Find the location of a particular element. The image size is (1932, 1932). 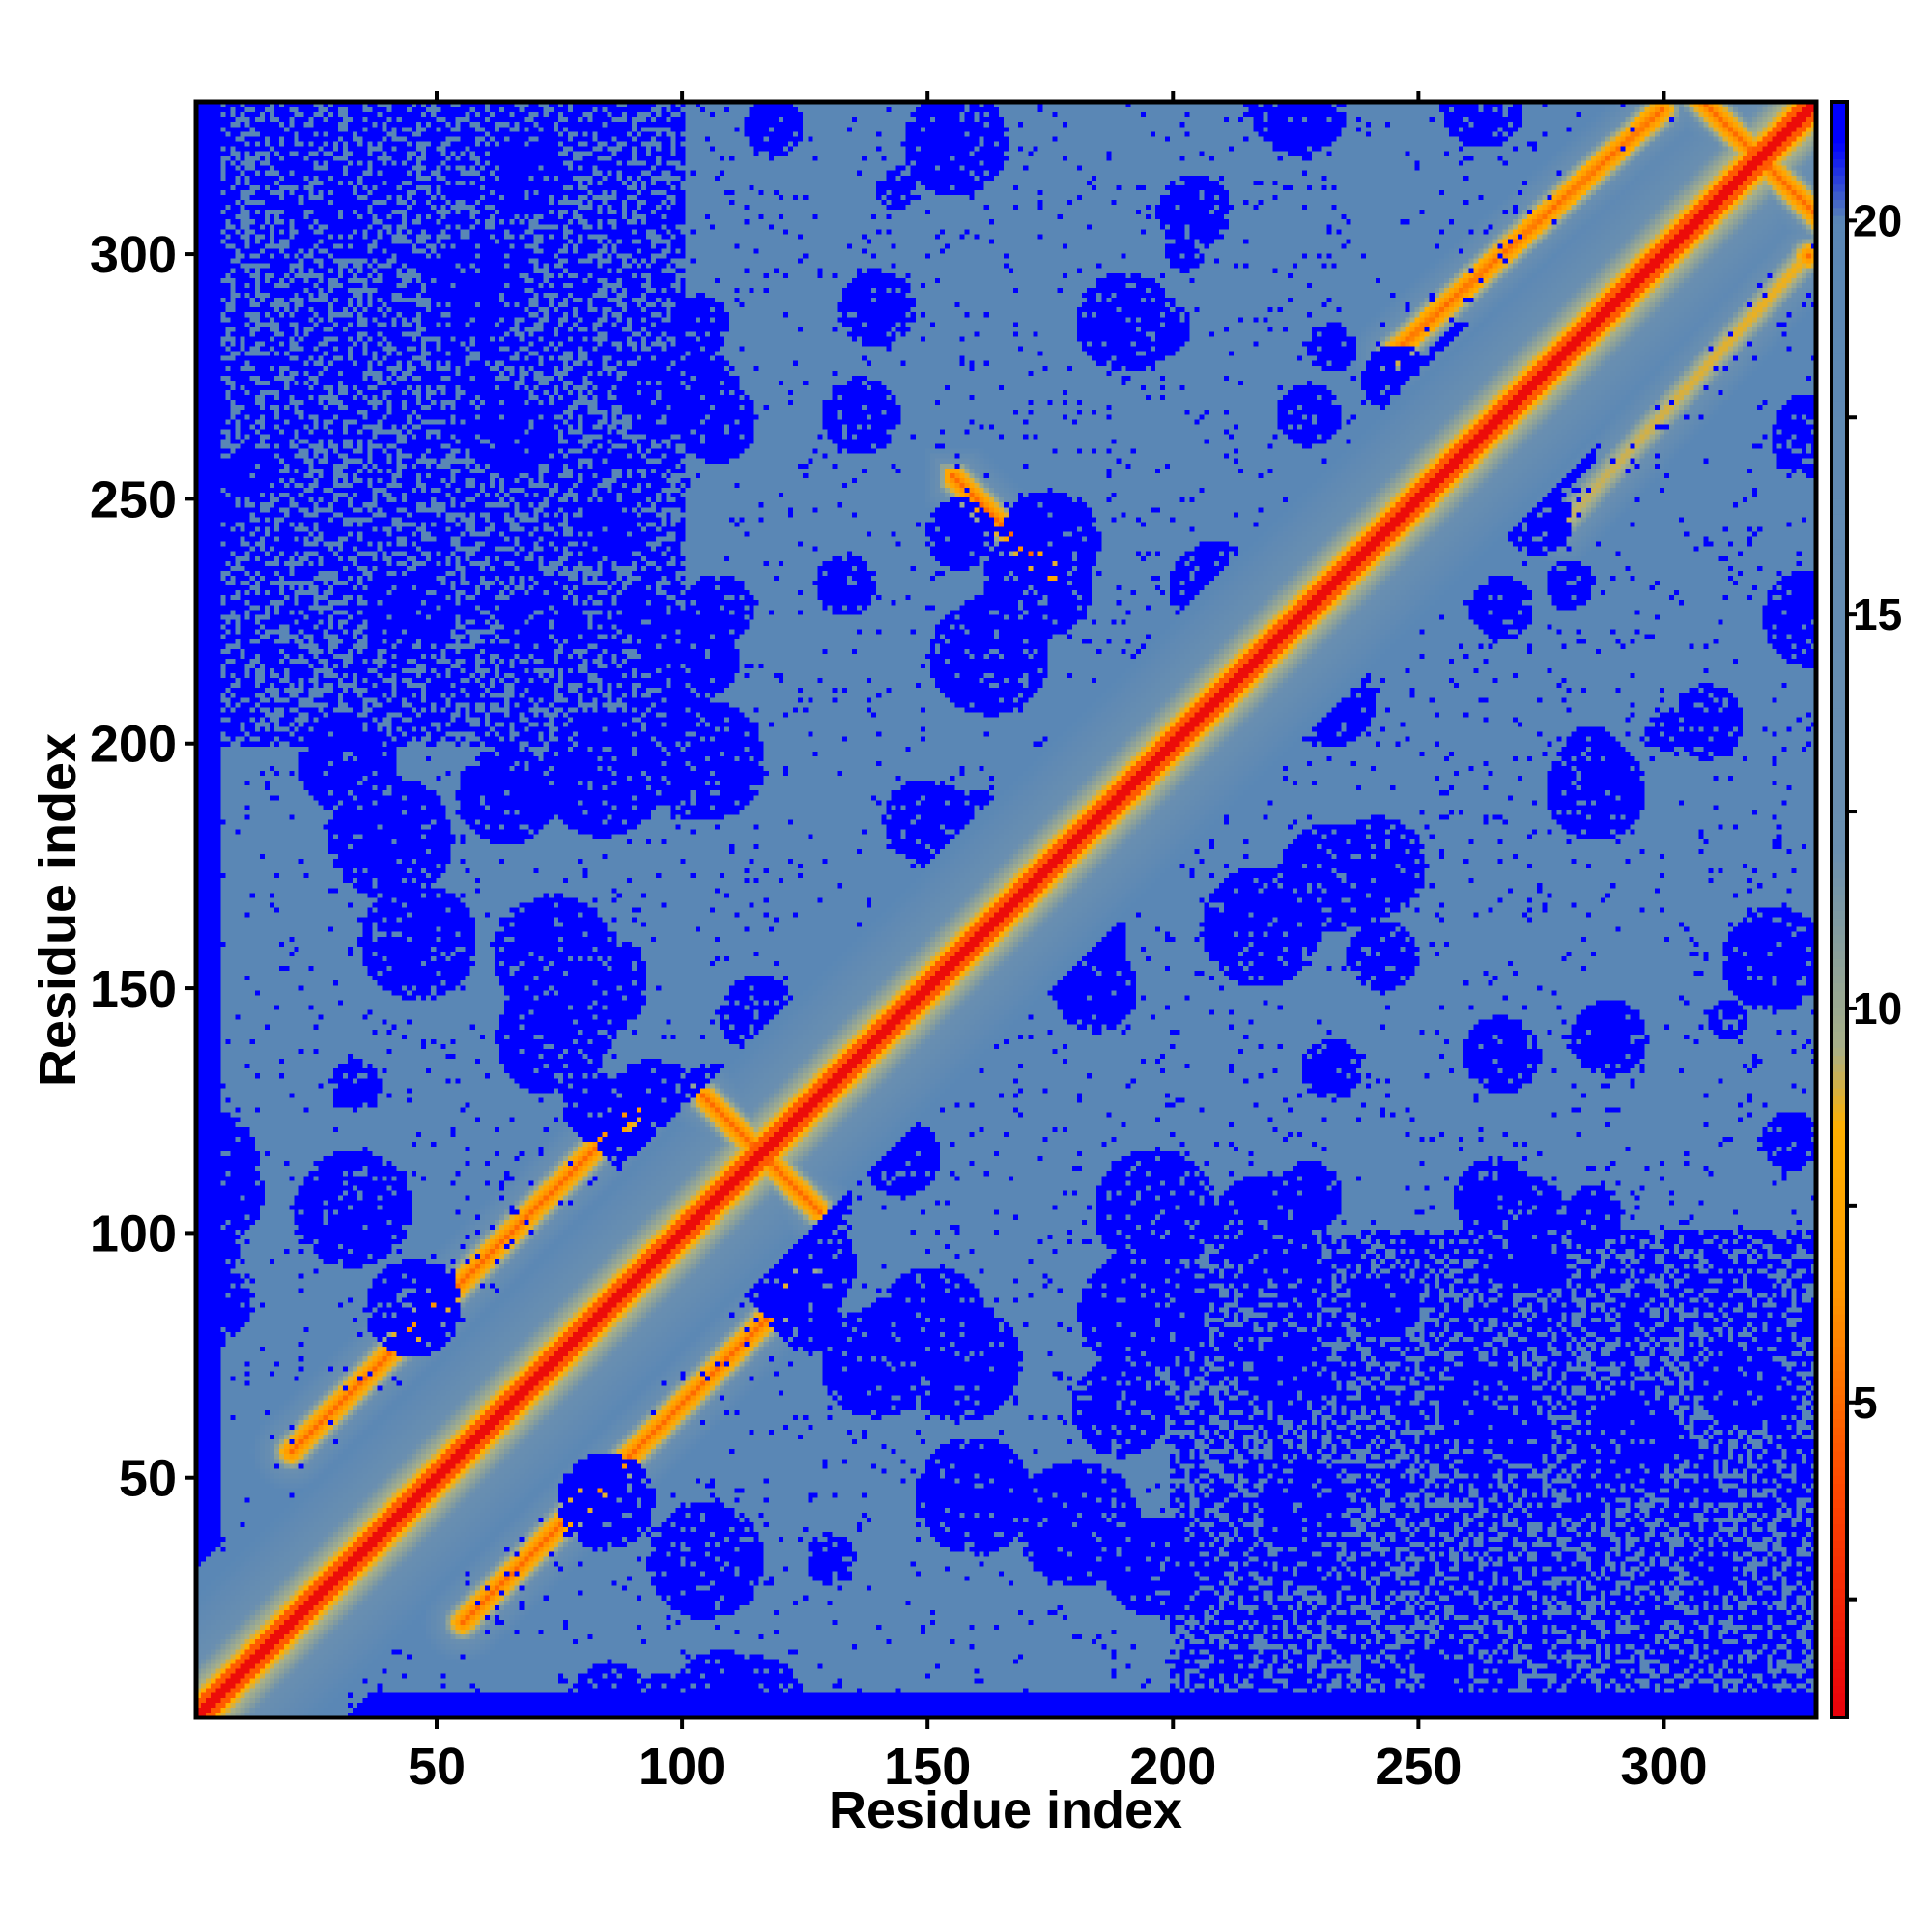

y-axis-title: Residue index is located at coordinates (58, 910).